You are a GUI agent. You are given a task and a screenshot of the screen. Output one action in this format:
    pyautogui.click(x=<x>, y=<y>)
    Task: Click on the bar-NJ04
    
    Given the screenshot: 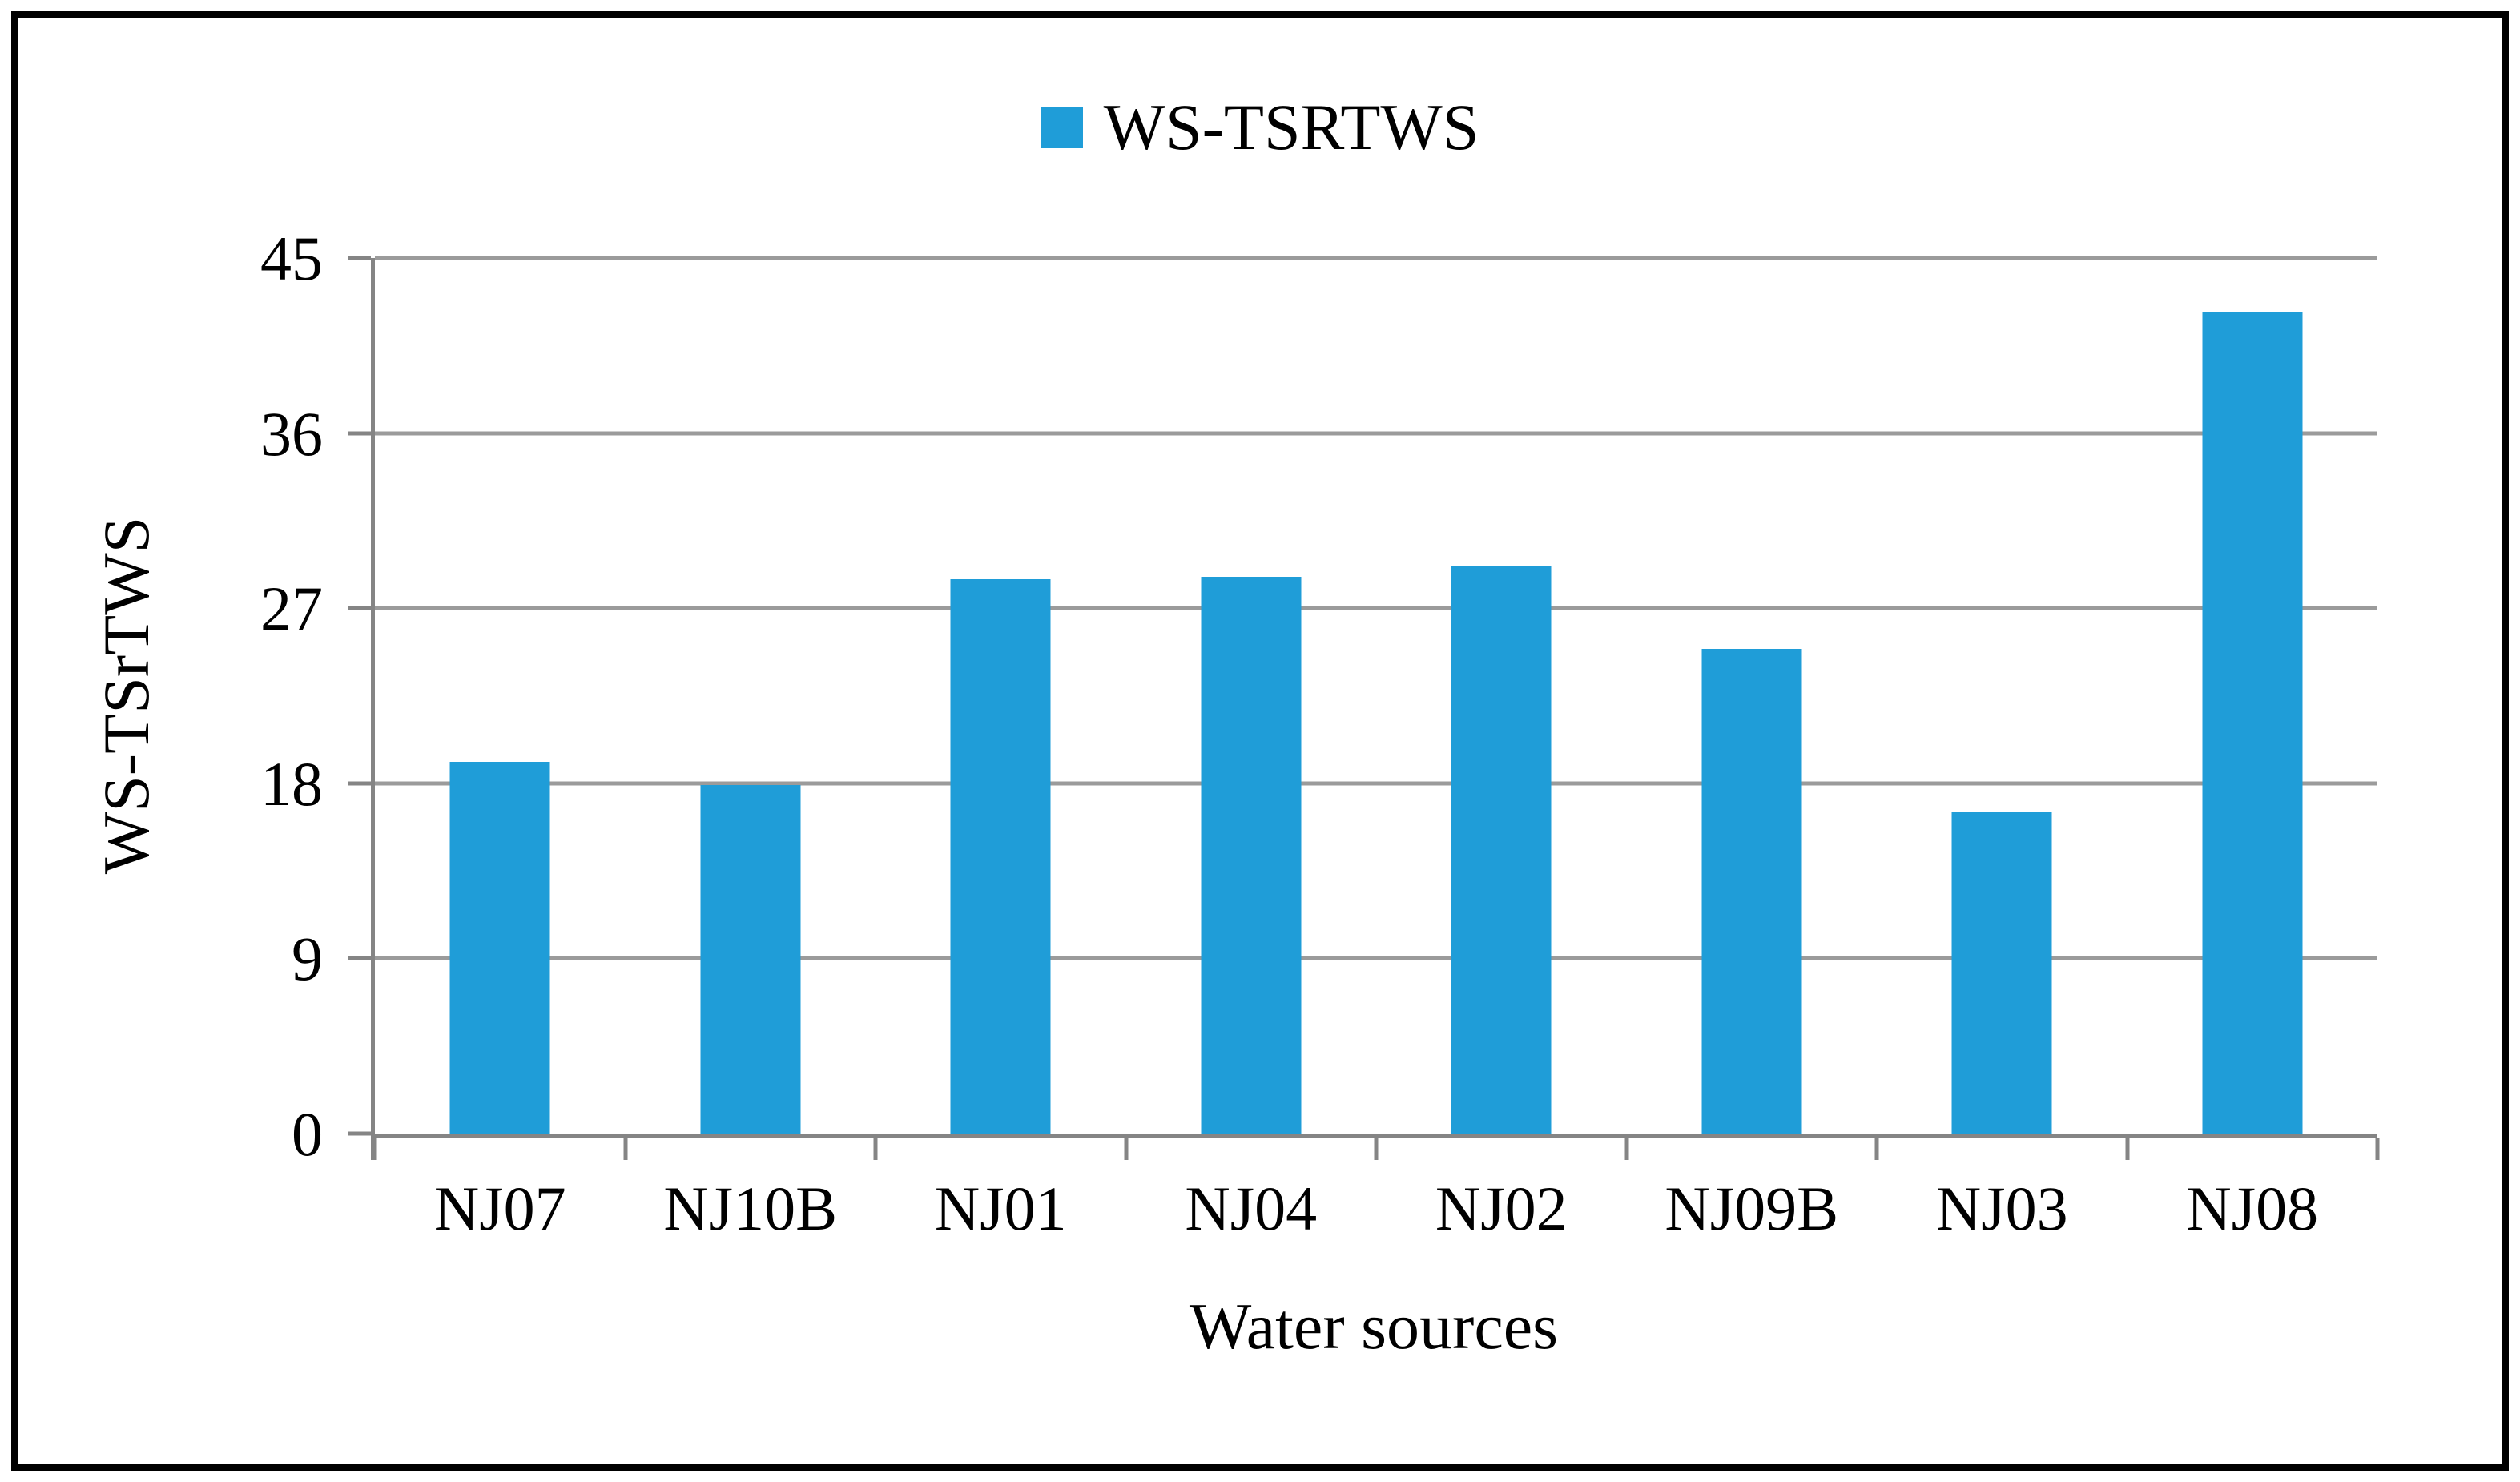 What is the action you would take?
    pyautogui.click(x=1251, y=855)
    